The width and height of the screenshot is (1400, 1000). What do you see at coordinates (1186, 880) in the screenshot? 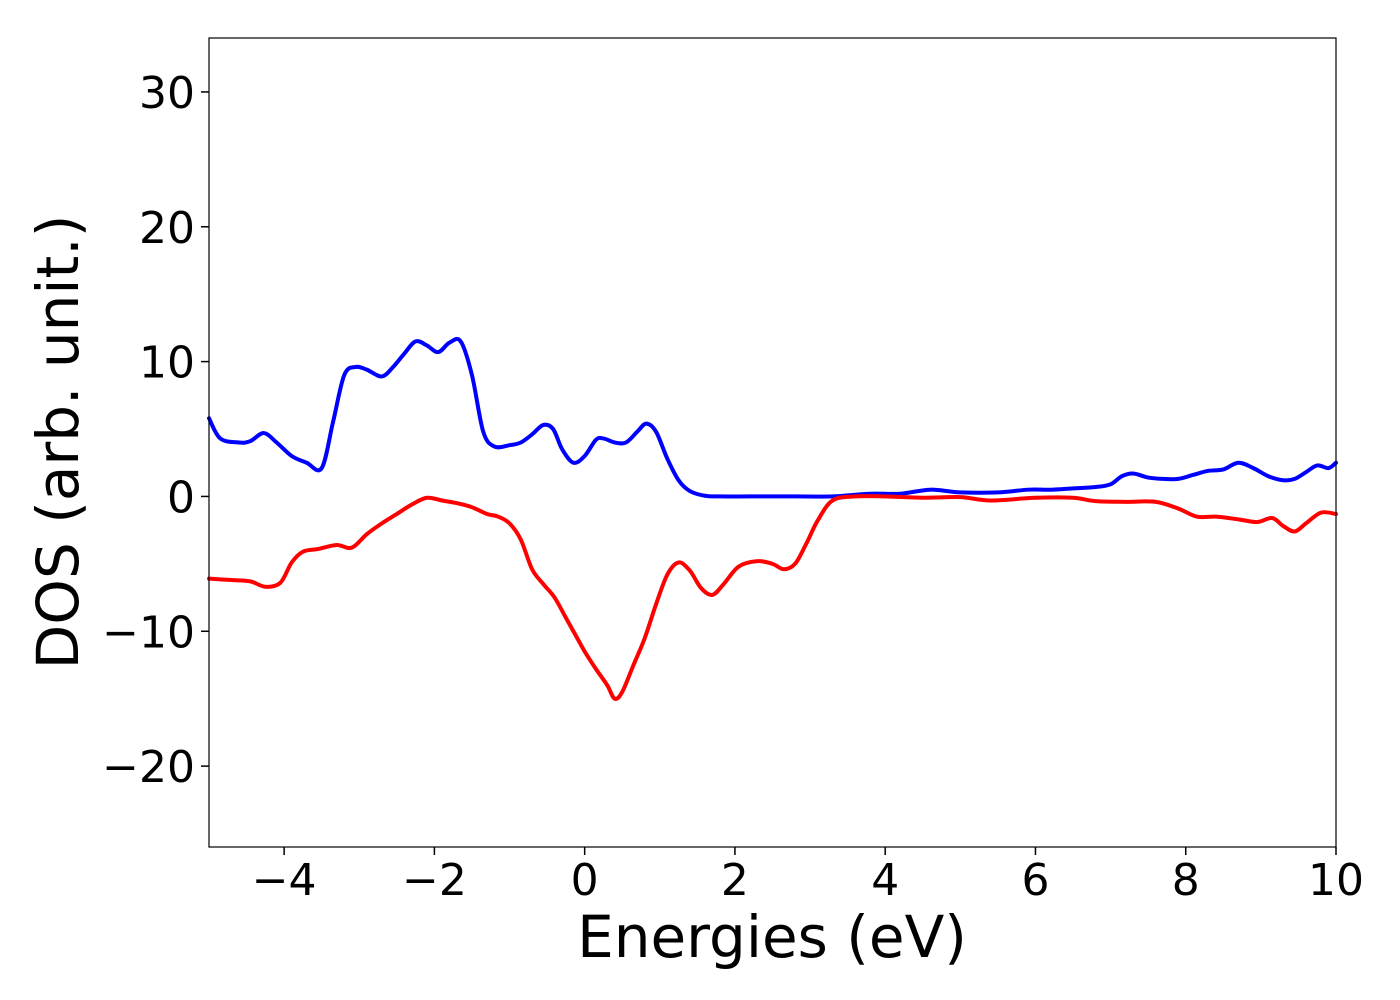
I see `x-tick-label: 8` at bounding box center [1186, 880].